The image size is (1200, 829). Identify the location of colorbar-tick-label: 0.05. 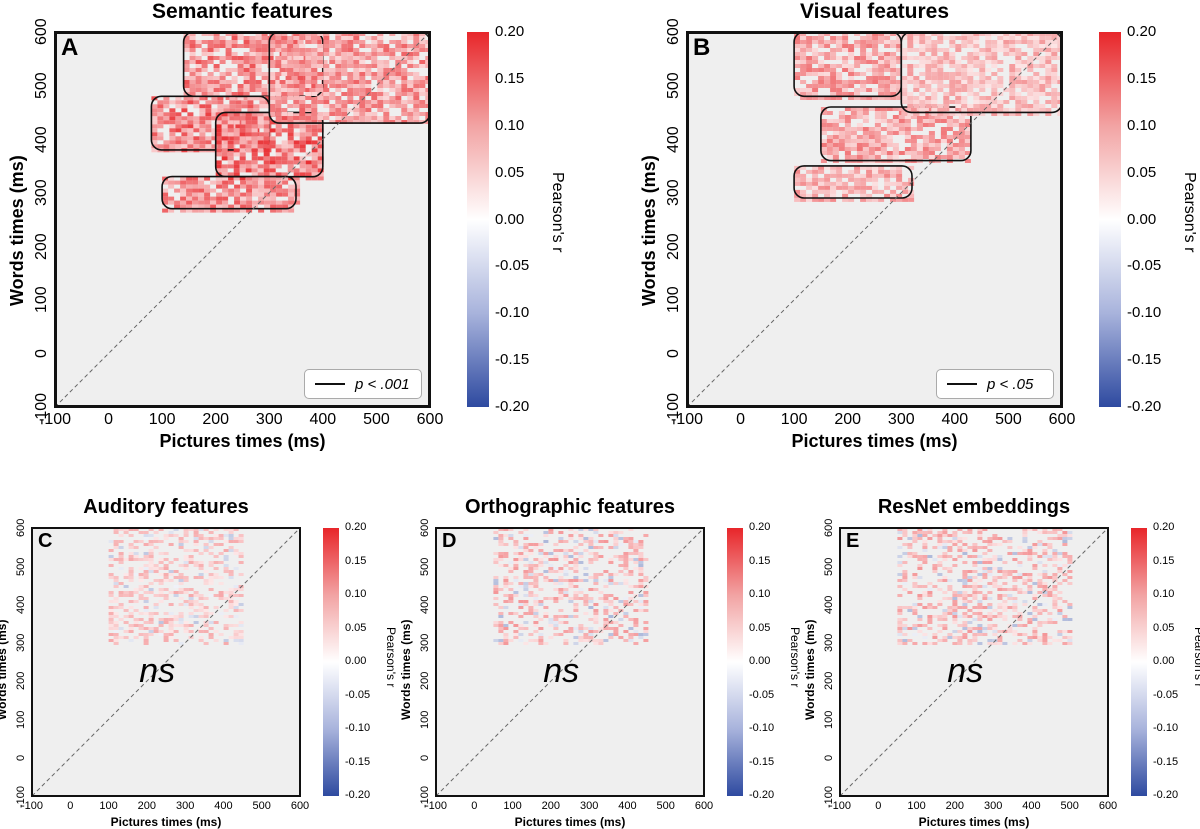
(1142, 172).